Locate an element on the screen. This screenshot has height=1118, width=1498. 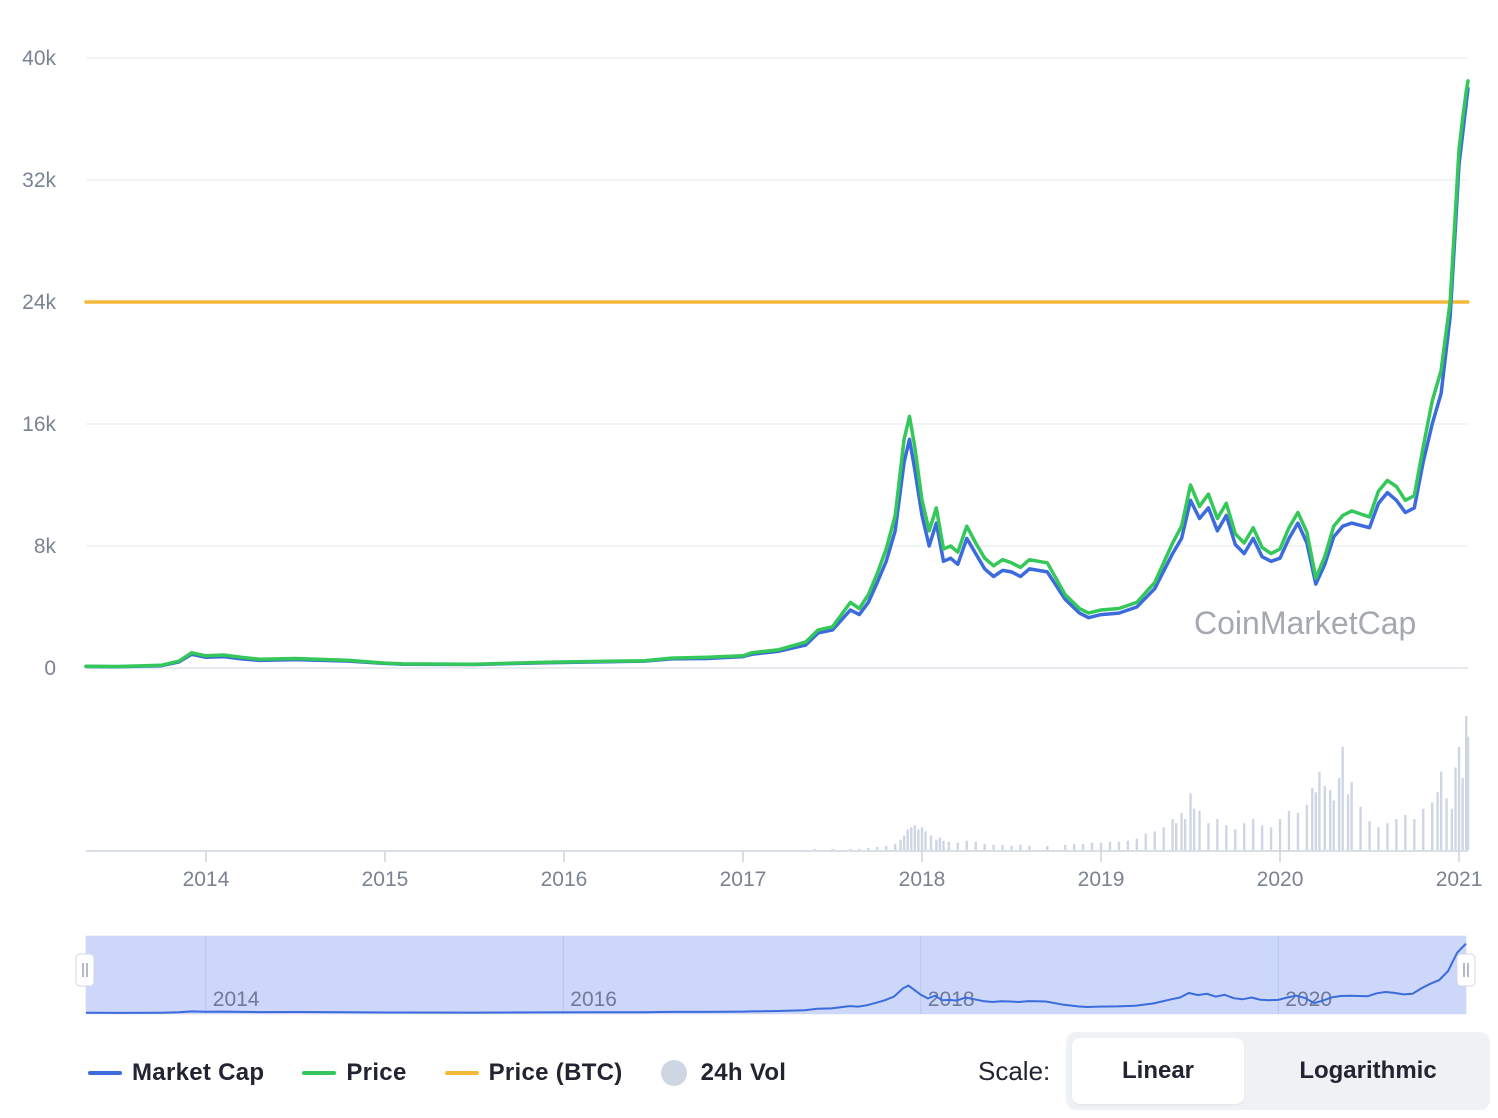
x-tick-label: 2014 is located at coordinates (206, 879).